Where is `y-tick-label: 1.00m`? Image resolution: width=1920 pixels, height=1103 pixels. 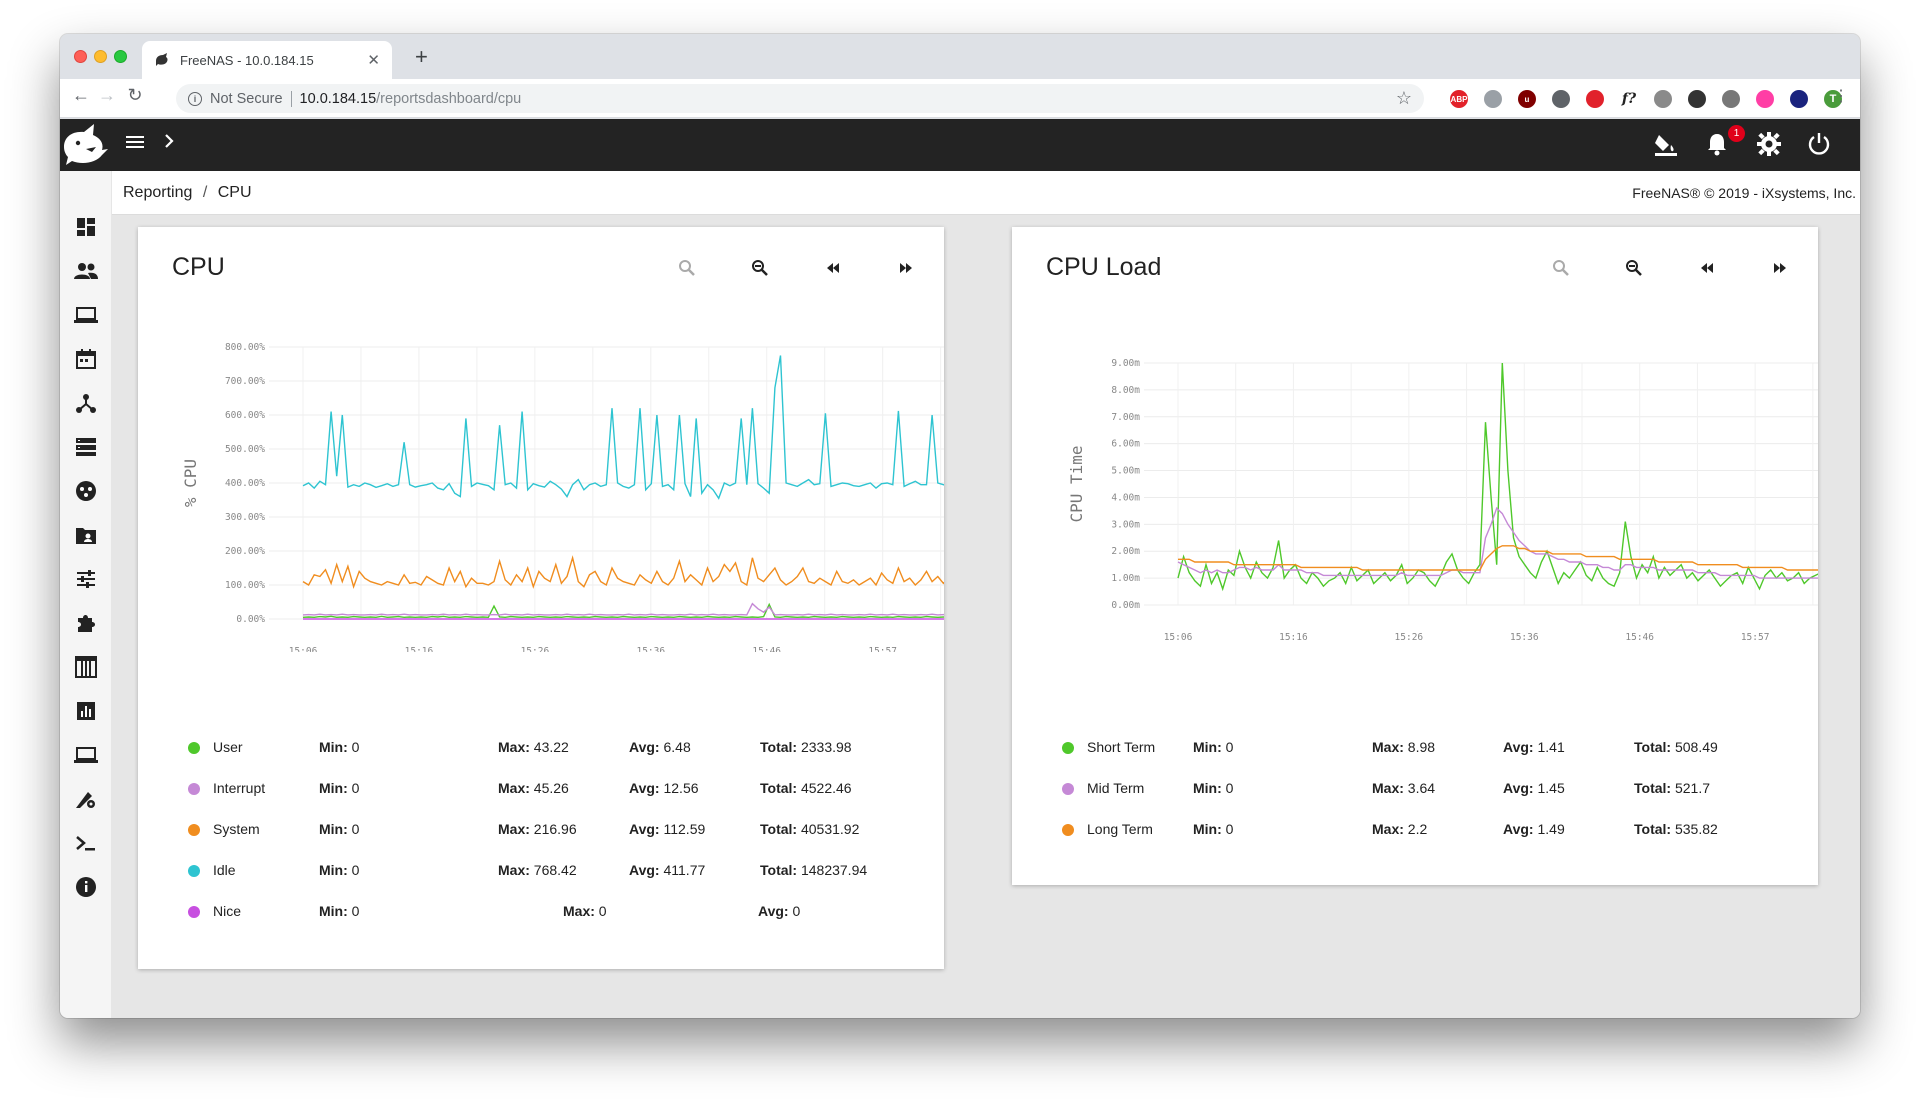
y-tick-label: 1.00m is located at coordinates (1125, 578).